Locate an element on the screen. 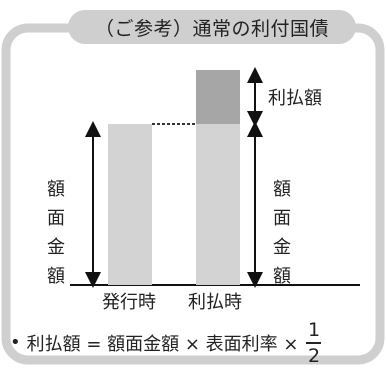 Image resolution: width=386 pixels, height=368 pixels. formula-fraction: 1 2 is located at coordinates (314, 343).